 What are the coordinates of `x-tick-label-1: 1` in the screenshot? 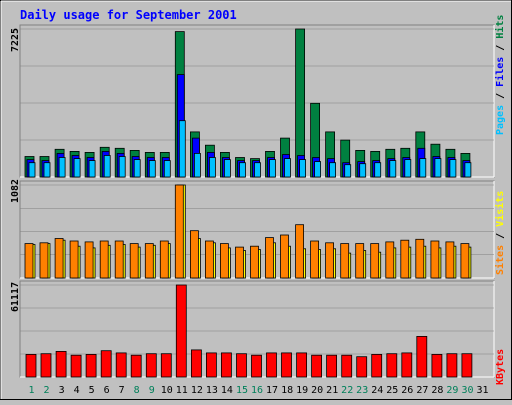 It's located at (31, 390).